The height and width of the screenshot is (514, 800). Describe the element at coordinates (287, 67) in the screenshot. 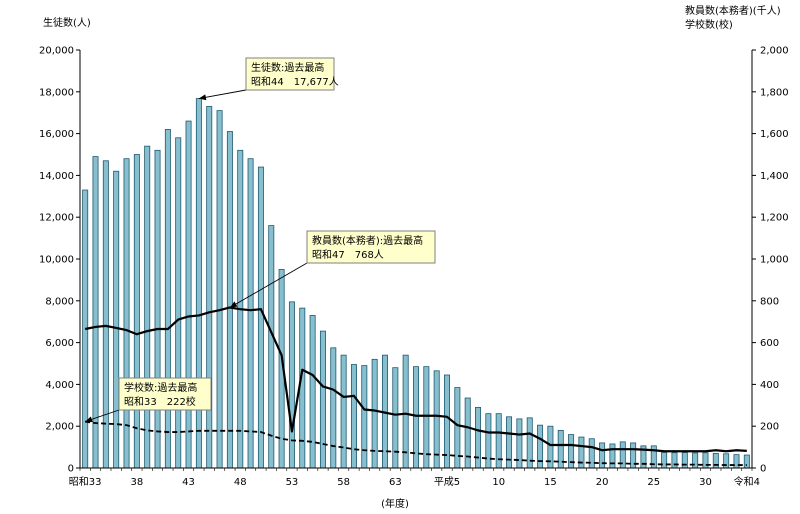

I see `callout-title: 生徒数:過去最高` at that location.